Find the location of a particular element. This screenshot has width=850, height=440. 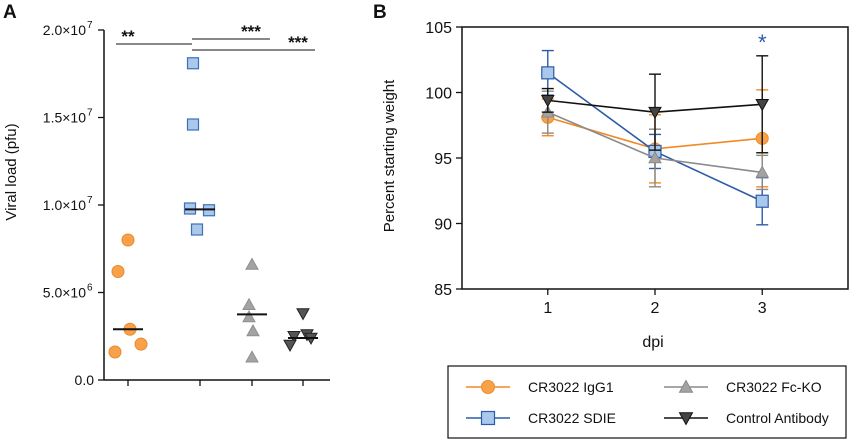

panel-a-y-tick-exponent: 6 is located at coordinates (90, 288).